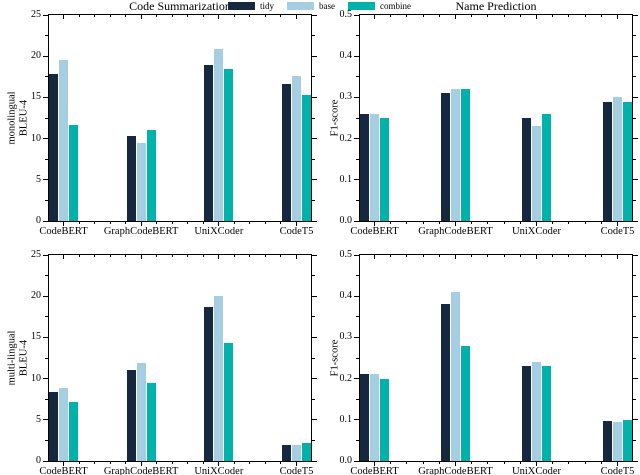 Image resolution: width=640 pixels, height=475 pixels. What do you see at coordinates (627, 440) in the screenshot?
I see `bar-combine-CodeT5` at bounding box center [627, 440].